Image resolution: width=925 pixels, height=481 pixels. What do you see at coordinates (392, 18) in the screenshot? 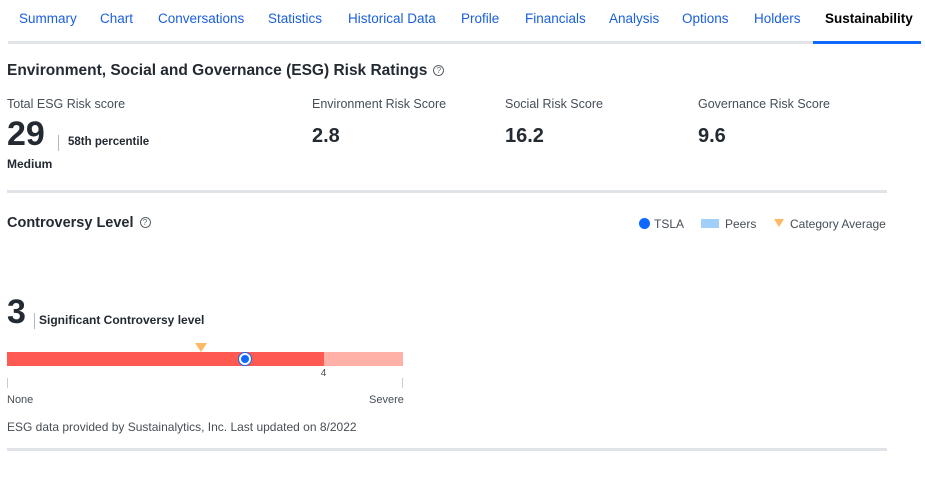
I see `tab-historical-data: Historical Data` at bounding box center [392, 18].